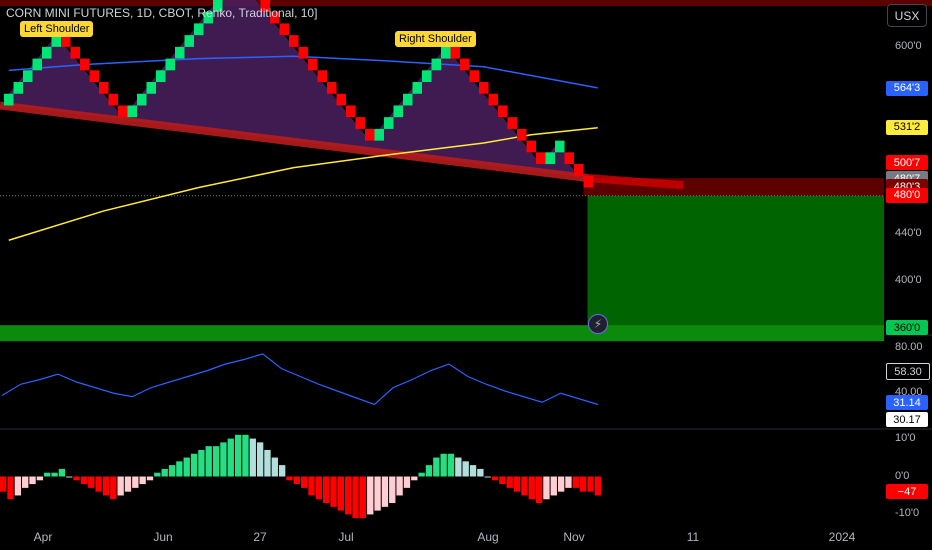 The image size is (932, 550). Describe the element at coordinates (842, 537) in the screenshot. I see `time-axis-tick: 2024` at that location.